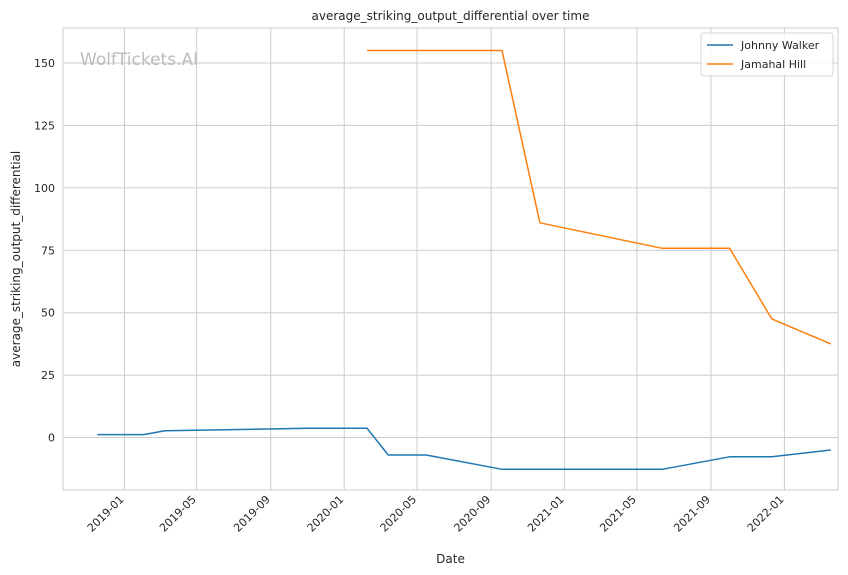  I want to click on y-tick-label: 0, so click(51, 438).